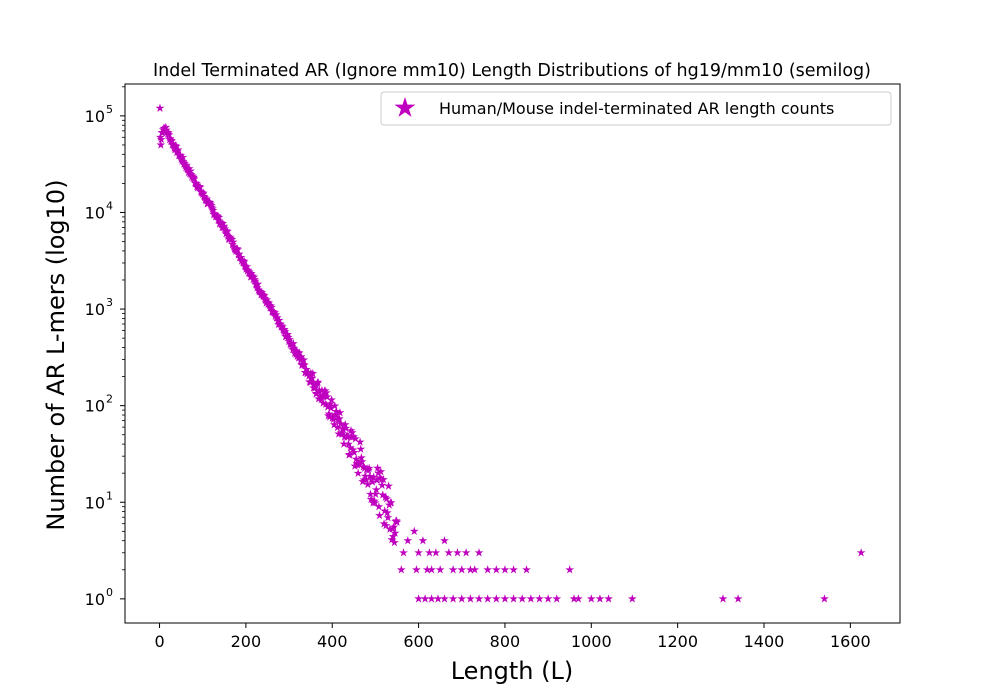 The height and width of the screenshot is (700, 1000). I want to click on legend-frame, so click(636, 108).